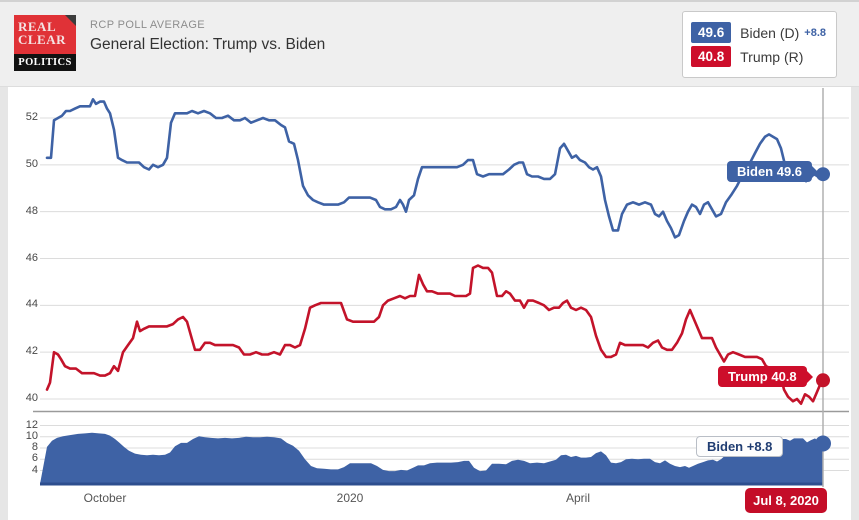 This screenshot has width=859, height=520. What do you see at coordinates (37, 26) in the screenshot?
I see `logo-text-real: REAL` at bounding box center [37, 26].